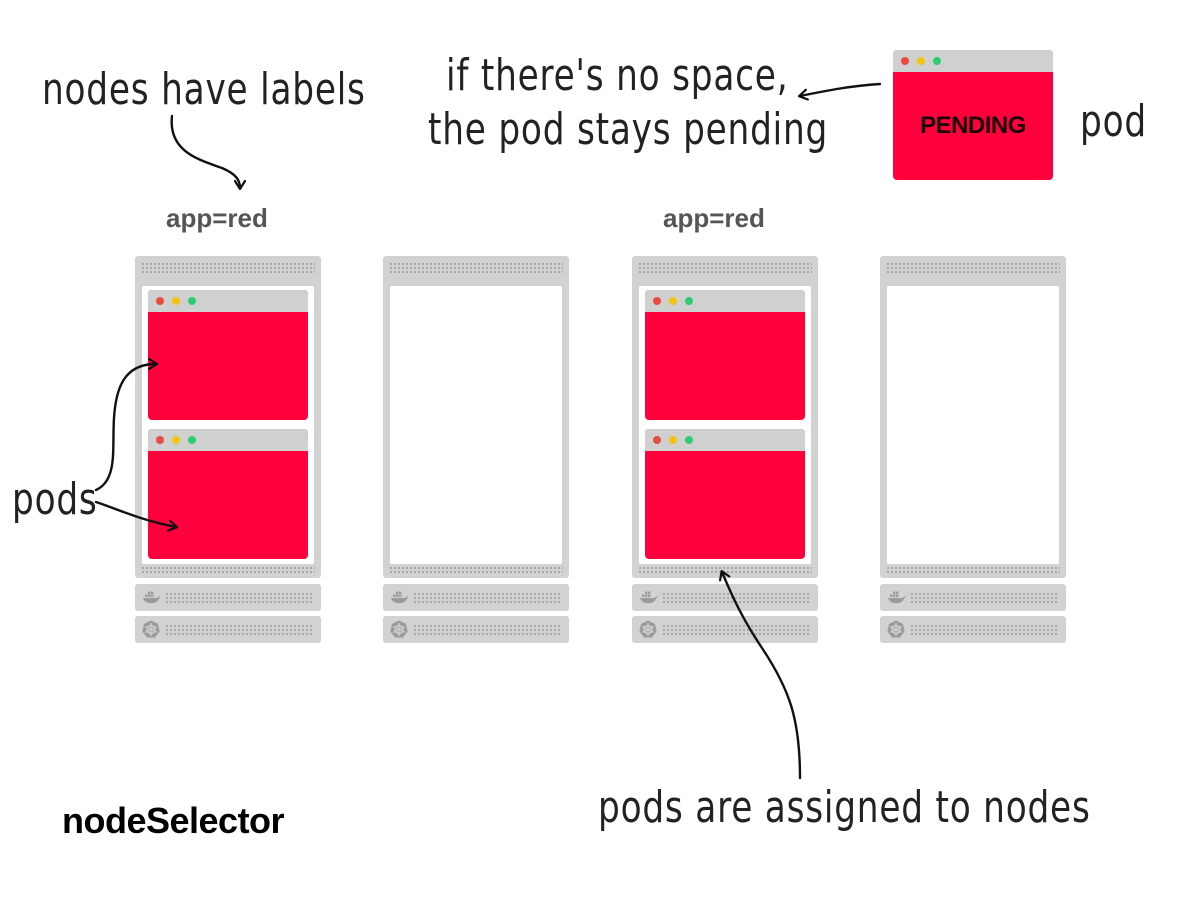 The image size is (1200, 900). I want to click on annotation-pods: pods, so click(55, 499).